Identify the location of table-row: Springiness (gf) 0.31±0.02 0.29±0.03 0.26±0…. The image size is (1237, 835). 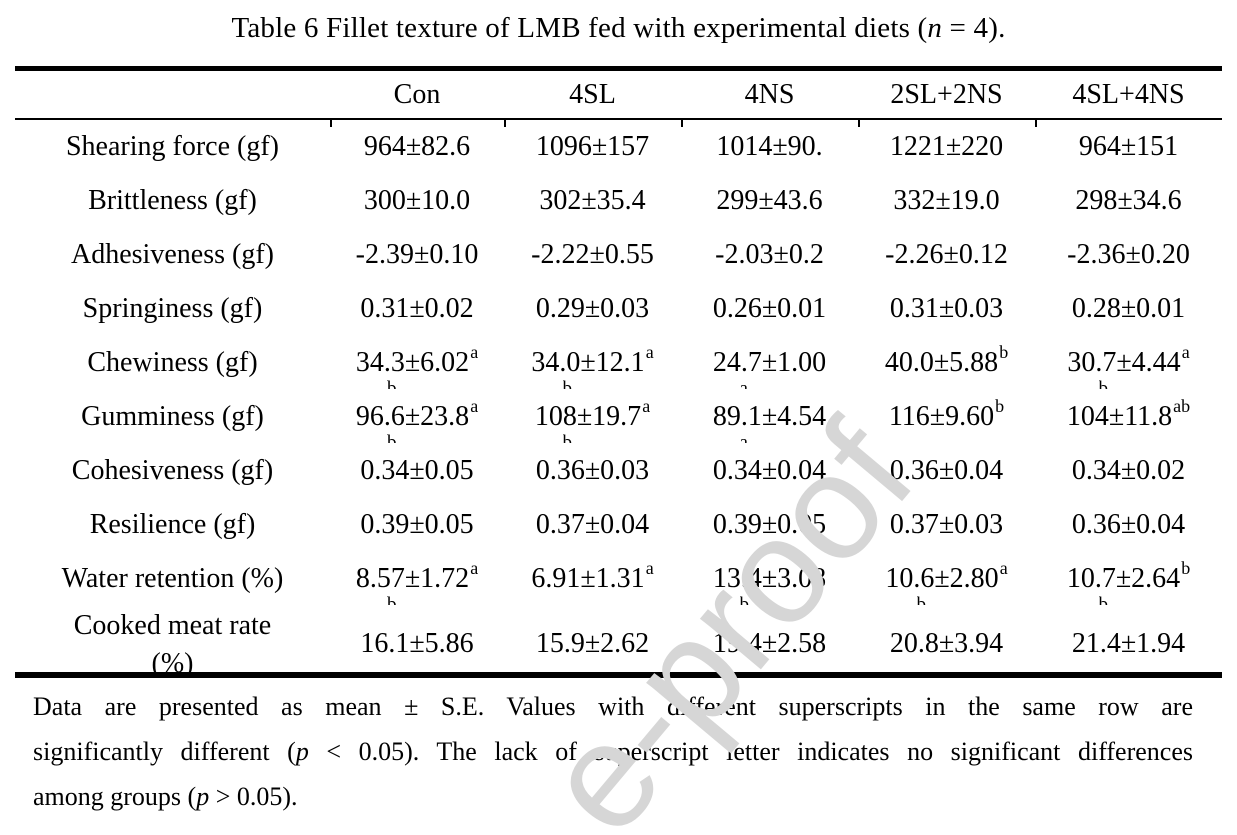
(618, 309).